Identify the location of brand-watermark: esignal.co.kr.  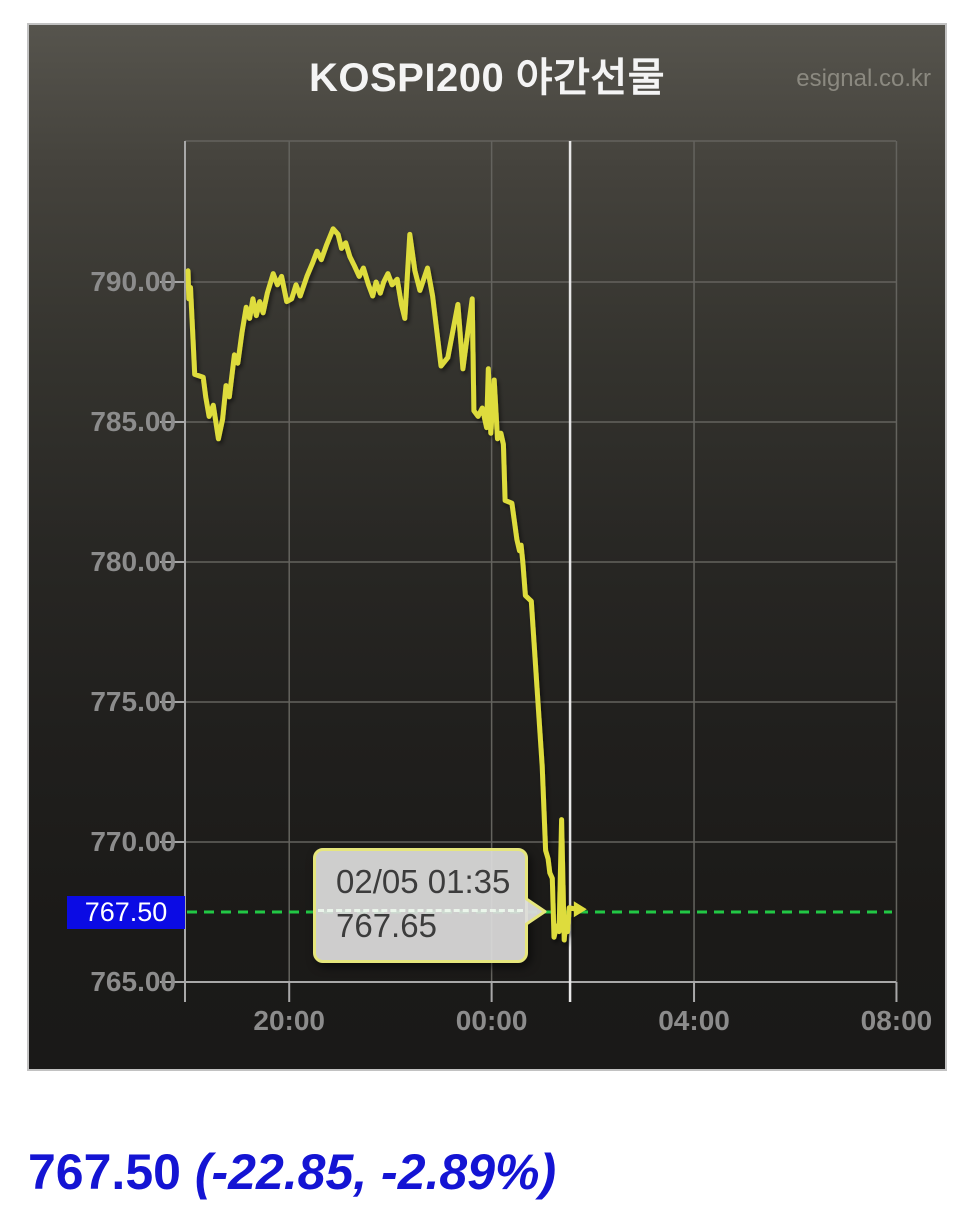
(863, 78).